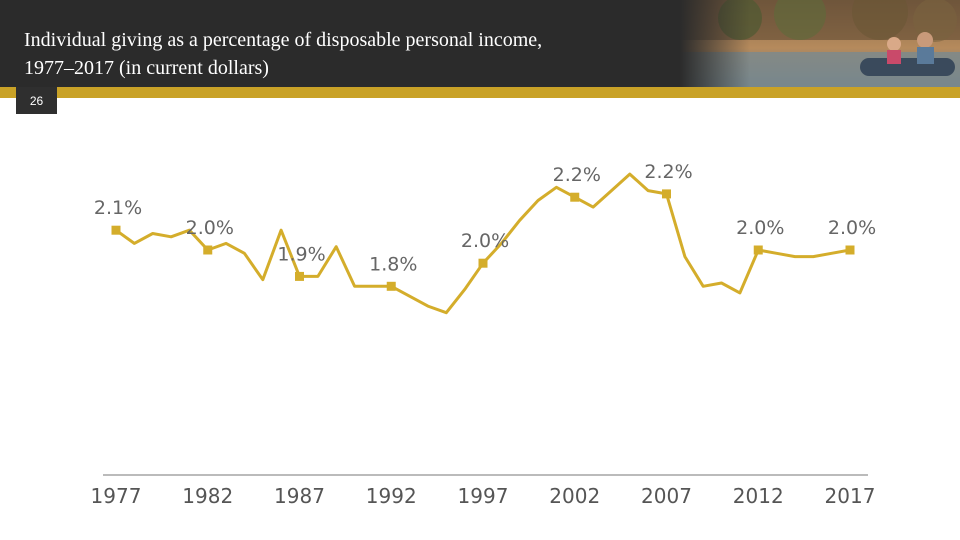  Describe the element at coordinates (574, 496) in the screenshot. I see `x-tick-label: 2002` at that location.